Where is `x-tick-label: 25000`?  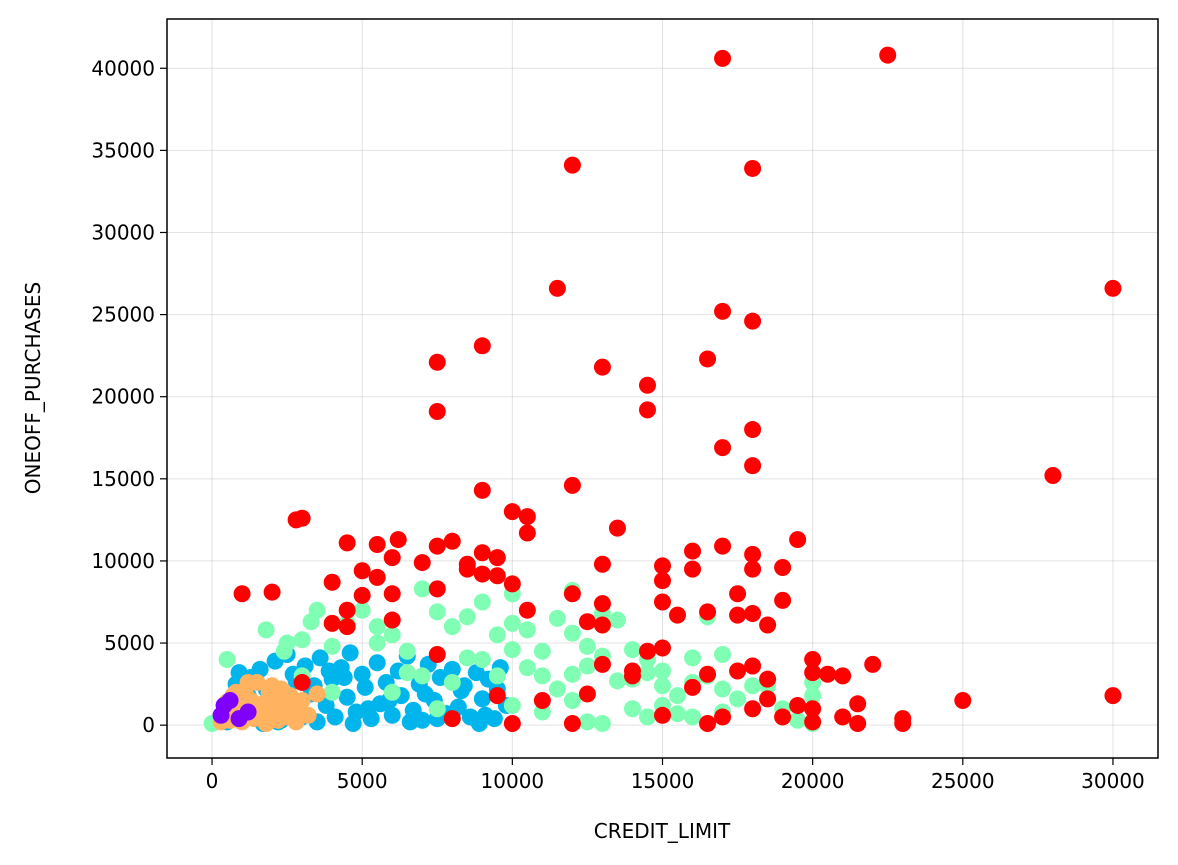
x-tick-label: 25000 is located at coordinates (963, 781).